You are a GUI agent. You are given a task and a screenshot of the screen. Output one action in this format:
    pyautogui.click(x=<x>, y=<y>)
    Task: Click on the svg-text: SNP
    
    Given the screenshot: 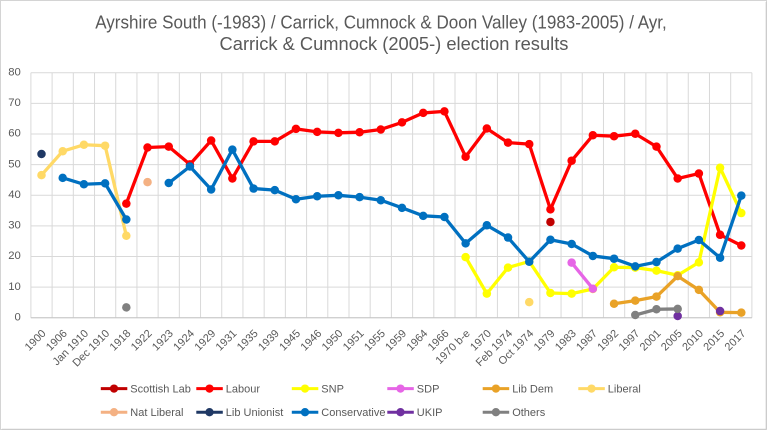 What is the action you would take?
    pyautogui.click(x=332, y=390)
    